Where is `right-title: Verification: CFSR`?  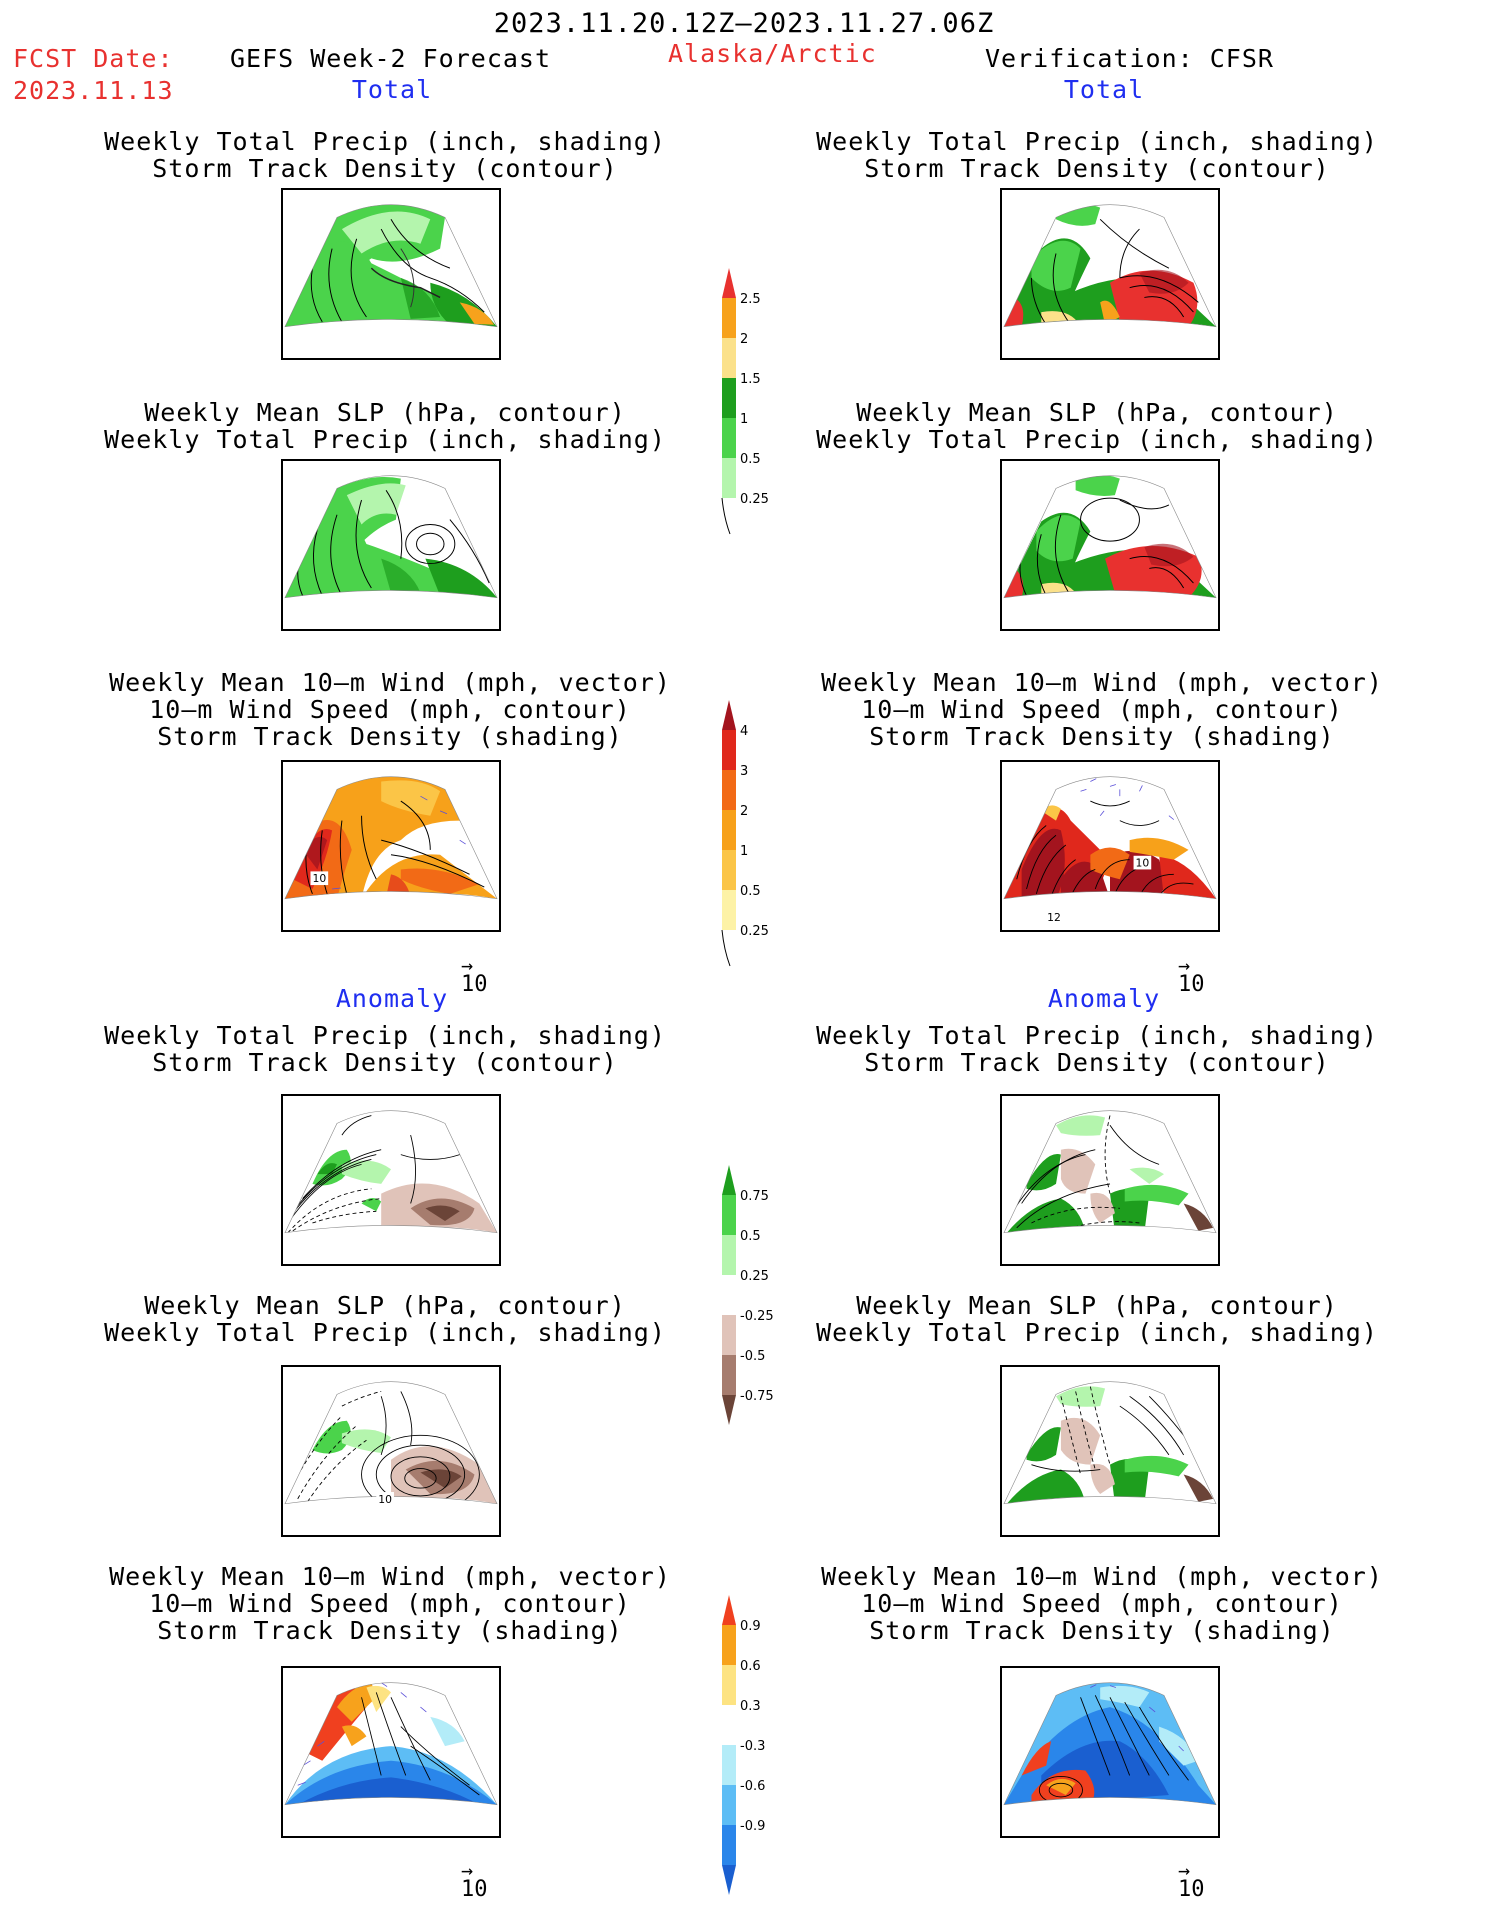 right-title: Verification: CFSR is located at coordinates (1129, 58).